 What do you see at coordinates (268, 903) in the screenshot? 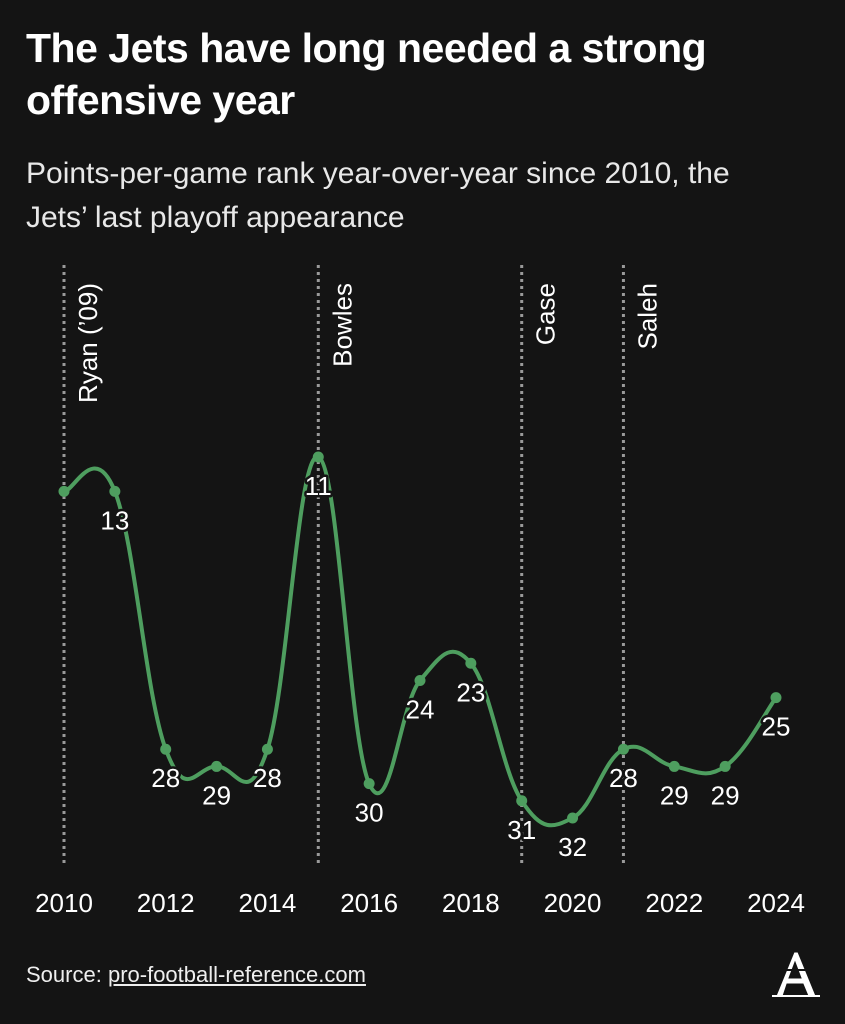
I see `x-tick-label: 2014` at bounding box center [268, 903].